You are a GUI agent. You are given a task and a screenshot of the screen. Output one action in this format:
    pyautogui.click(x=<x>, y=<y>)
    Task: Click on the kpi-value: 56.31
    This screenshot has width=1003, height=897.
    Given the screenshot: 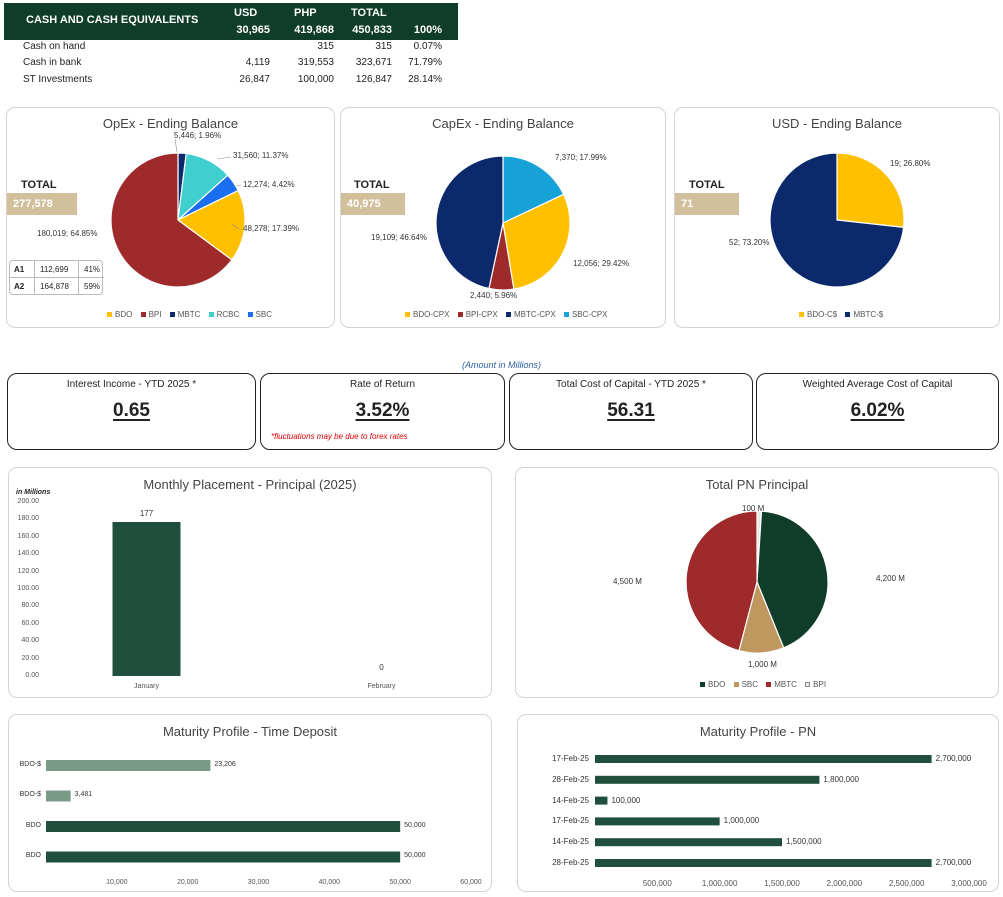 What is the action you would take?
    pyautogui.click(x=631, y=410)
    